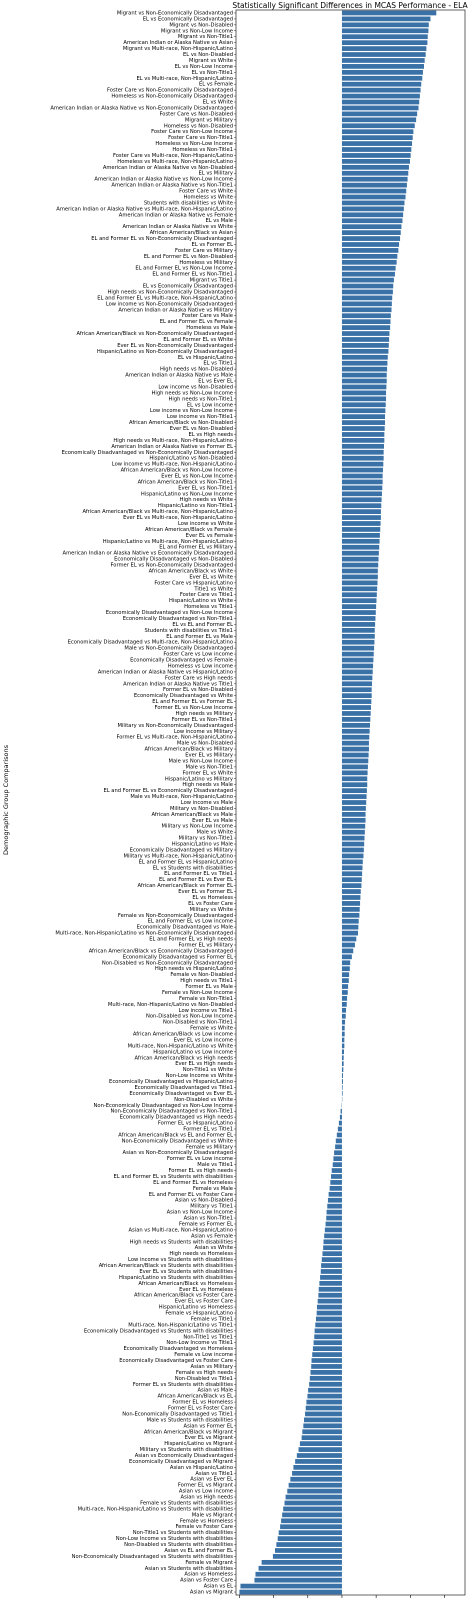 The image size is (476, 1600). What do you see at coordinates (179, 1349) in the screenshot?
I see `y-tick-label: Economically Disadvantaged vs Homeless` at bounding box center [179, 1349].